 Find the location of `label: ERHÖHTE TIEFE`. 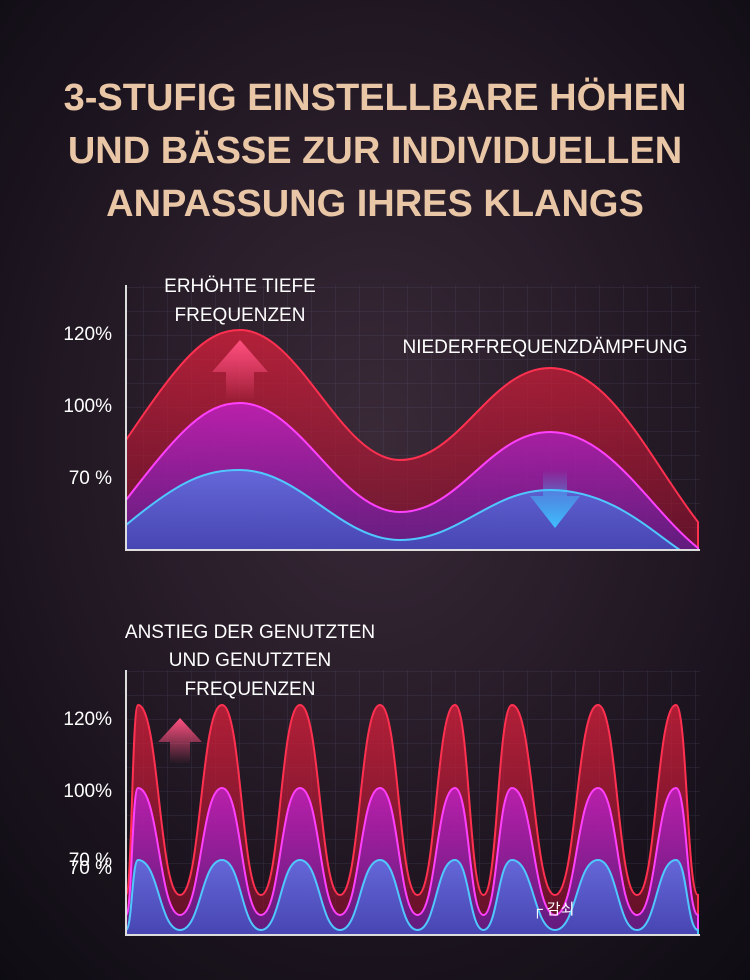

label: ERHÖHTE TIEFE is located at coordinates (240, 286).